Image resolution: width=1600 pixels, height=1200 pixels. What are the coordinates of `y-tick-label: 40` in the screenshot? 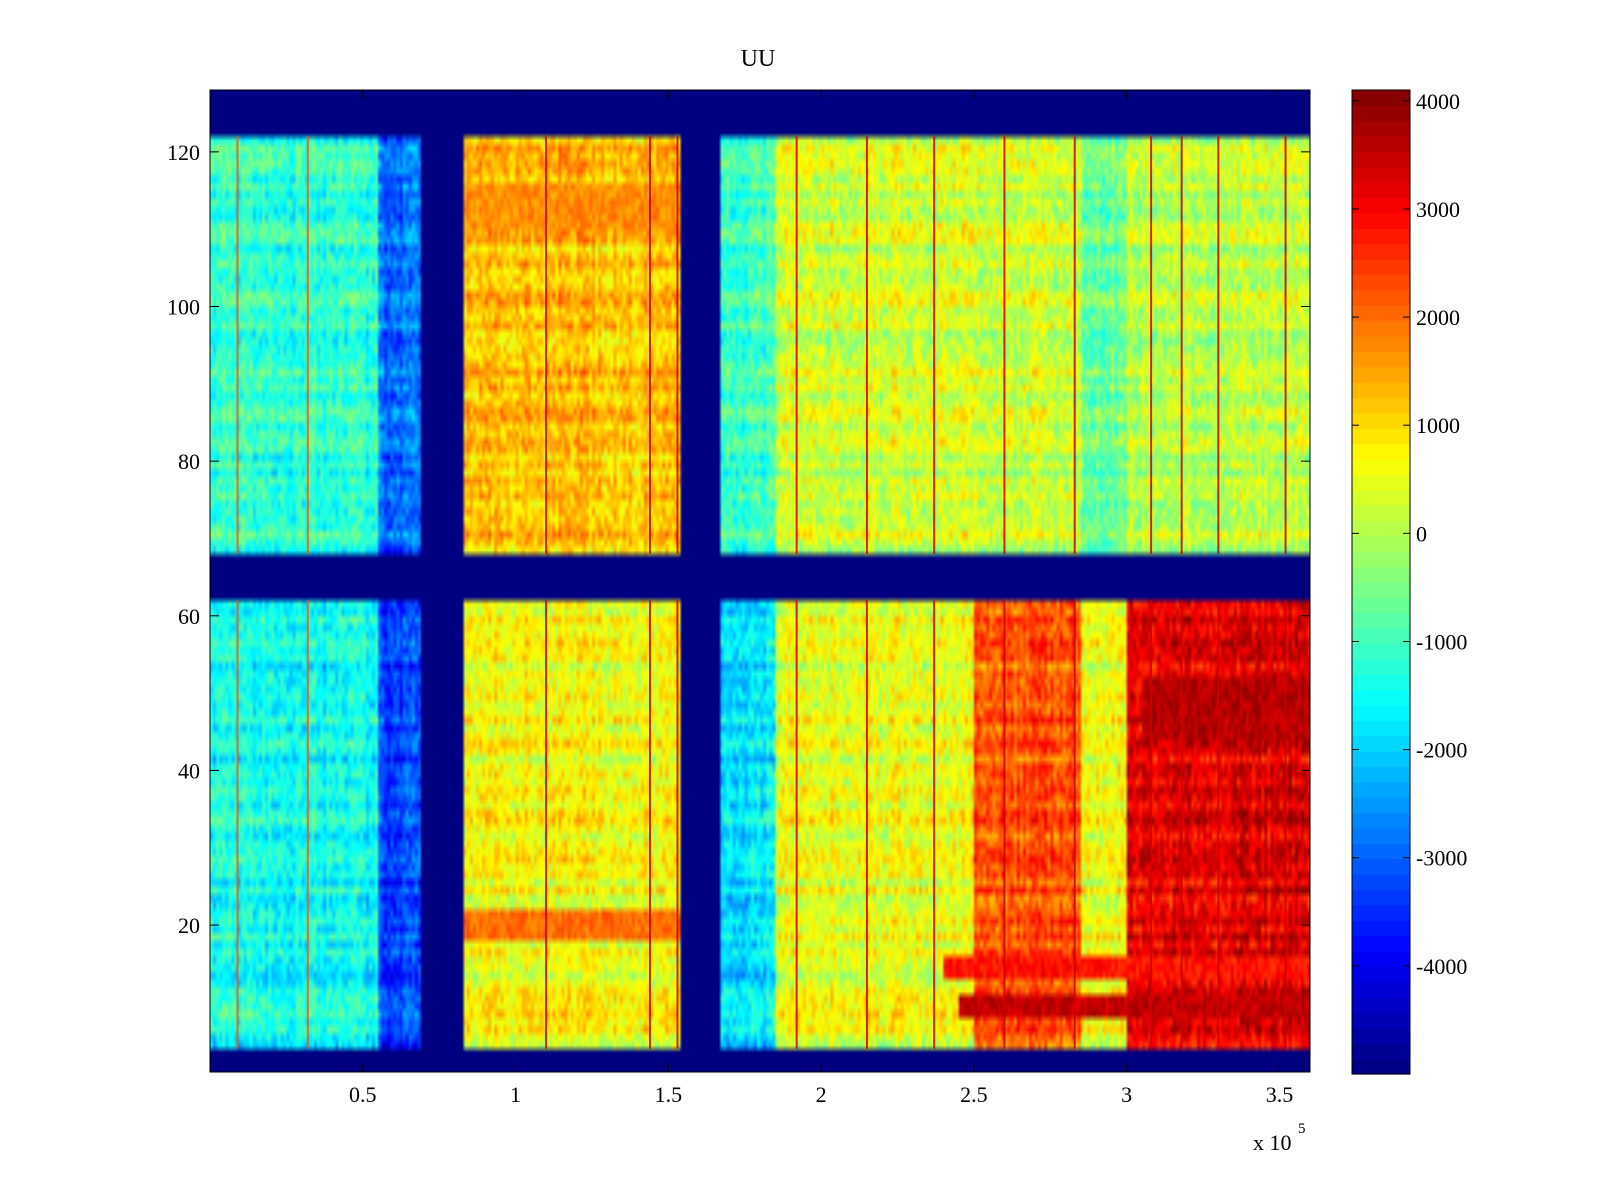 It's located at (189, 770).